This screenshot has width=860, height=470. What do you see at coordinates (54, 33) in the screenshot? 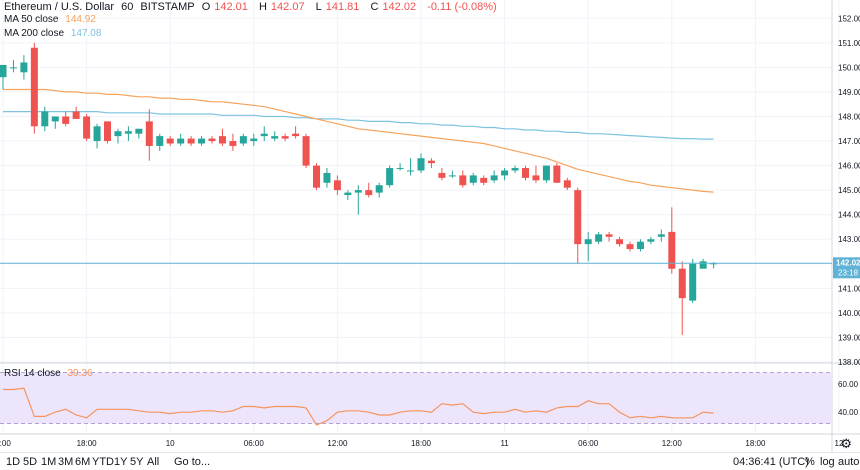
I see `ma200-legend: MA 200 close 147.08` at bounding box center [54, 33].